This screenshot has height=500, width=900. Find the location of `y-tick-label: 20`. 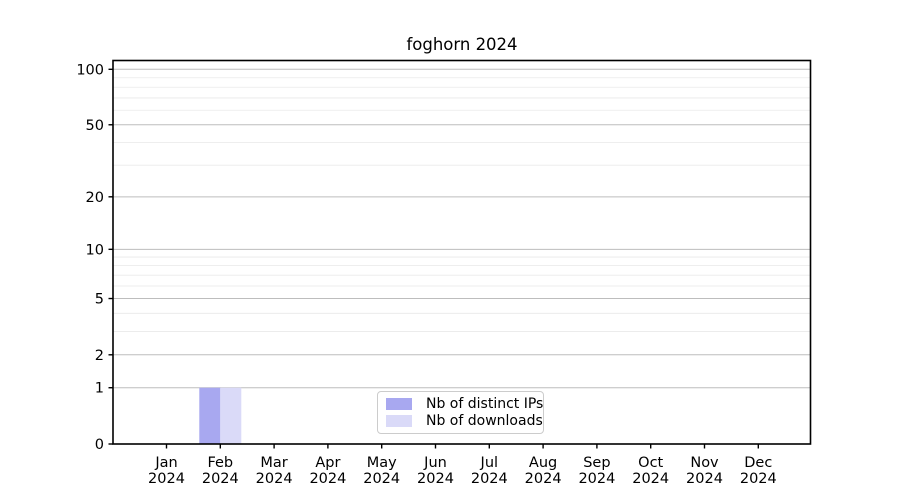

y-tick-label: 20 is located at coordinates (95, 198).